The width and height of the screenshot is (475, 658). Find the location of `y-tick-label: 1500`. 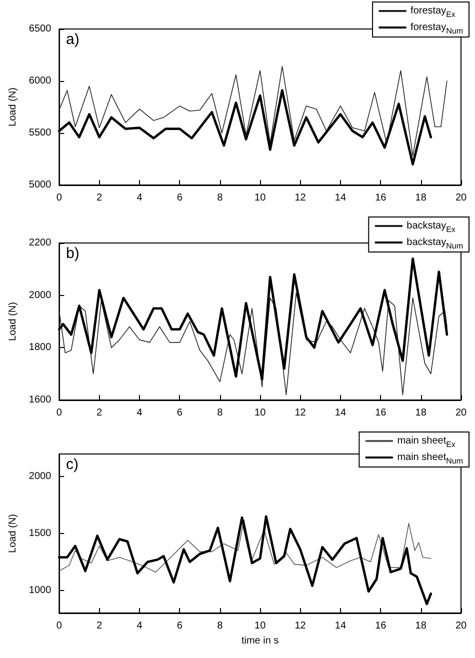

y-tick-label: 1500 is located at coordinates (40, 533).